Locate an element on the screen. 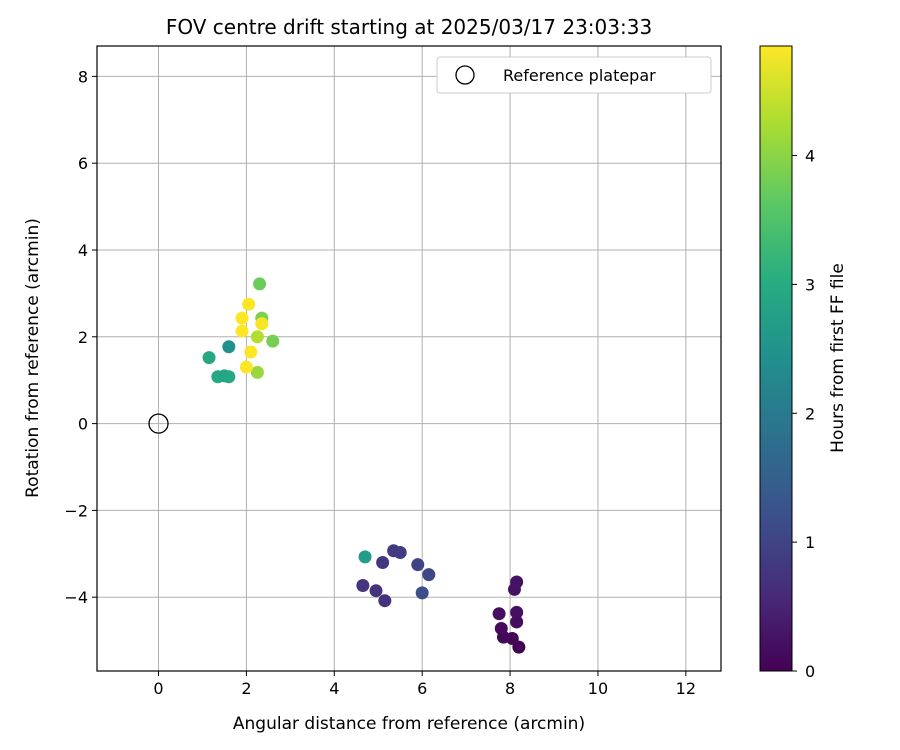  x-tick-label: 6 is located at coordinates (422, 688).